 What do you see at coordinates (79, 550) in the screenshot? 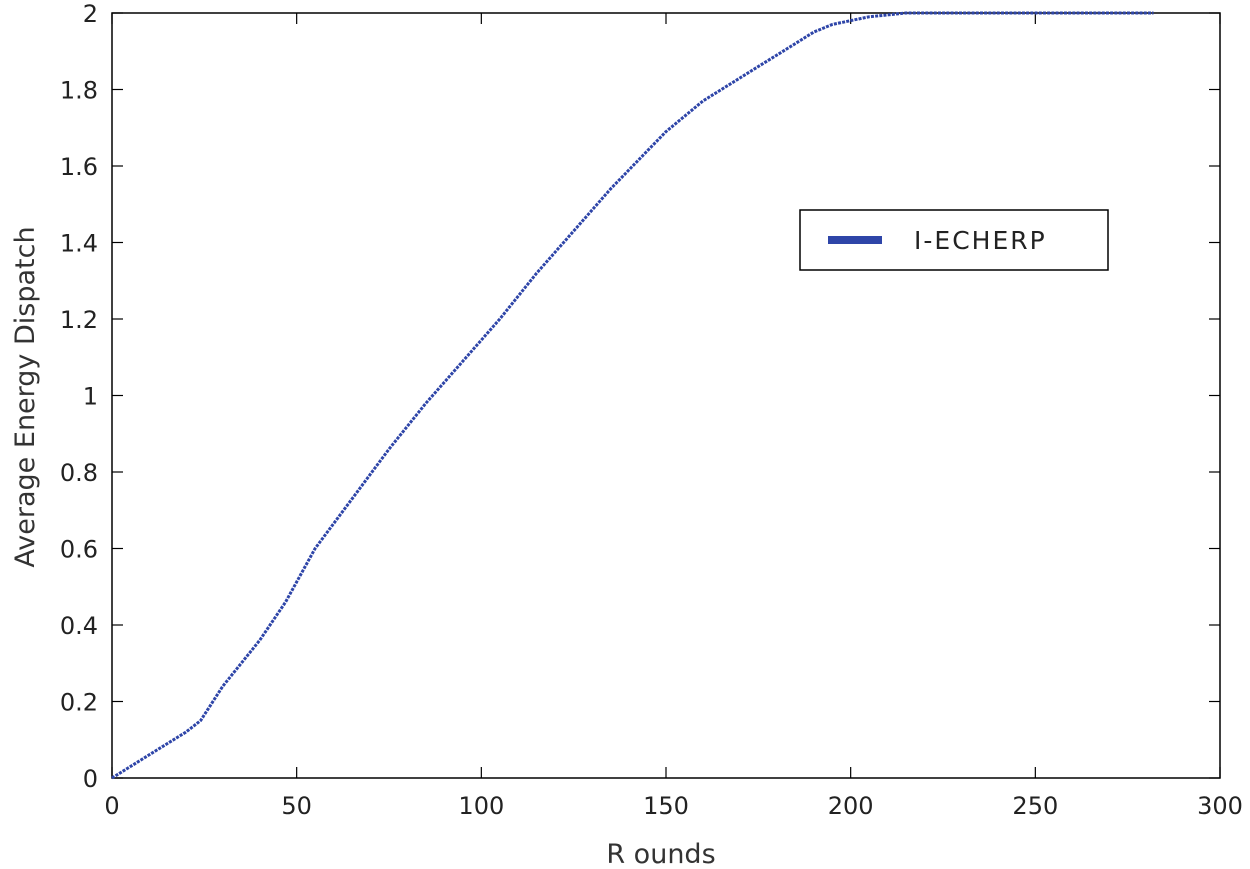
I see `y-tick-label: 0.6` at bounding box center [79, 550].